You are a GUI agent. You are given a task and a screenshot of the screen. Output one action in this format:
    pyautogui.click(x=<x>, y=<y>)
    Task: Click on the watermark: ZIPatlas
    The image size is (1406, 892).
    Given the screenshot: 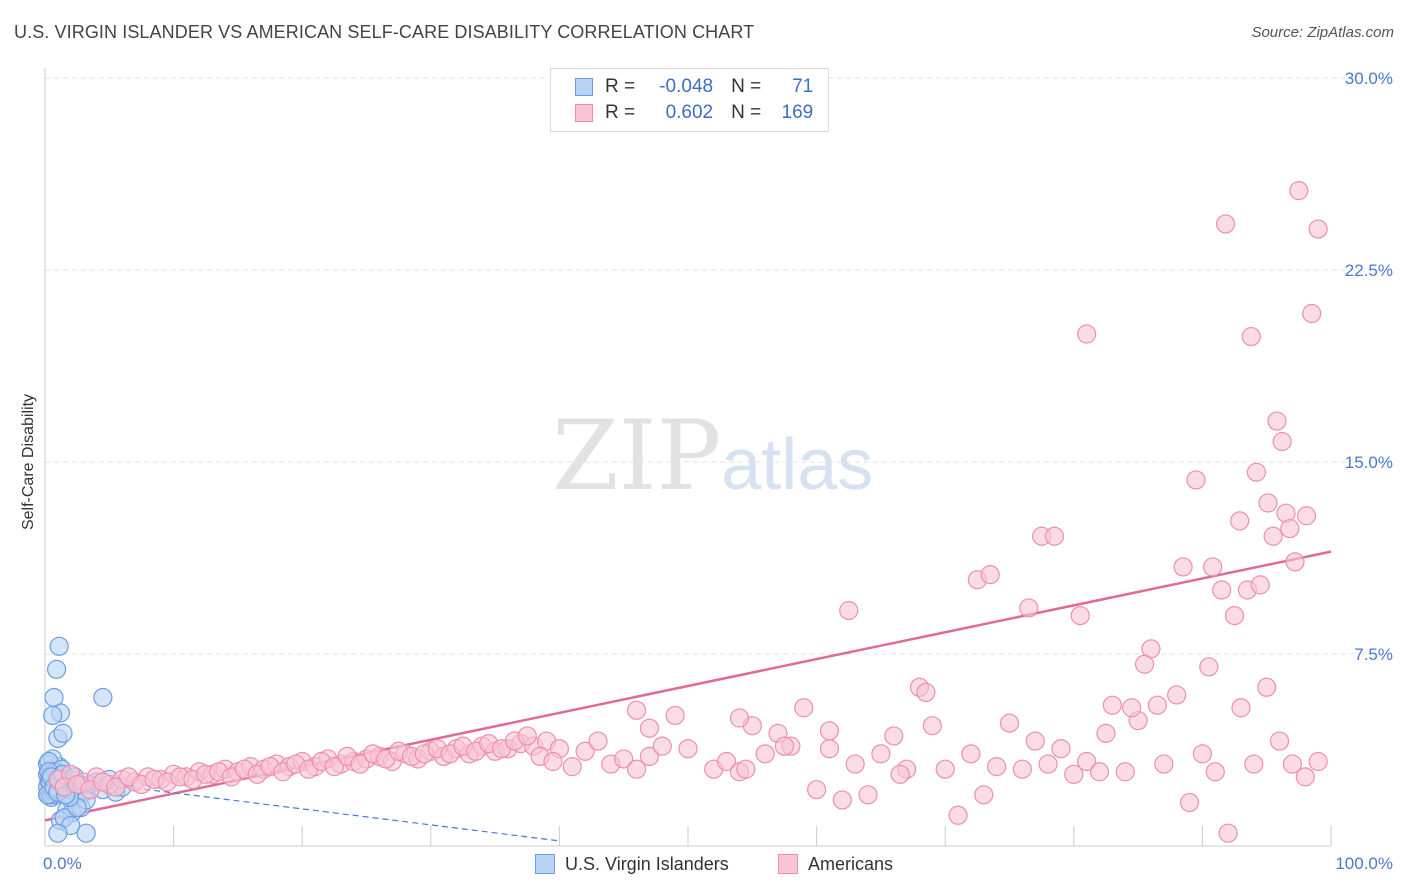 What is the action you would take?
    pyautogui.click(x=712, y=456)
    